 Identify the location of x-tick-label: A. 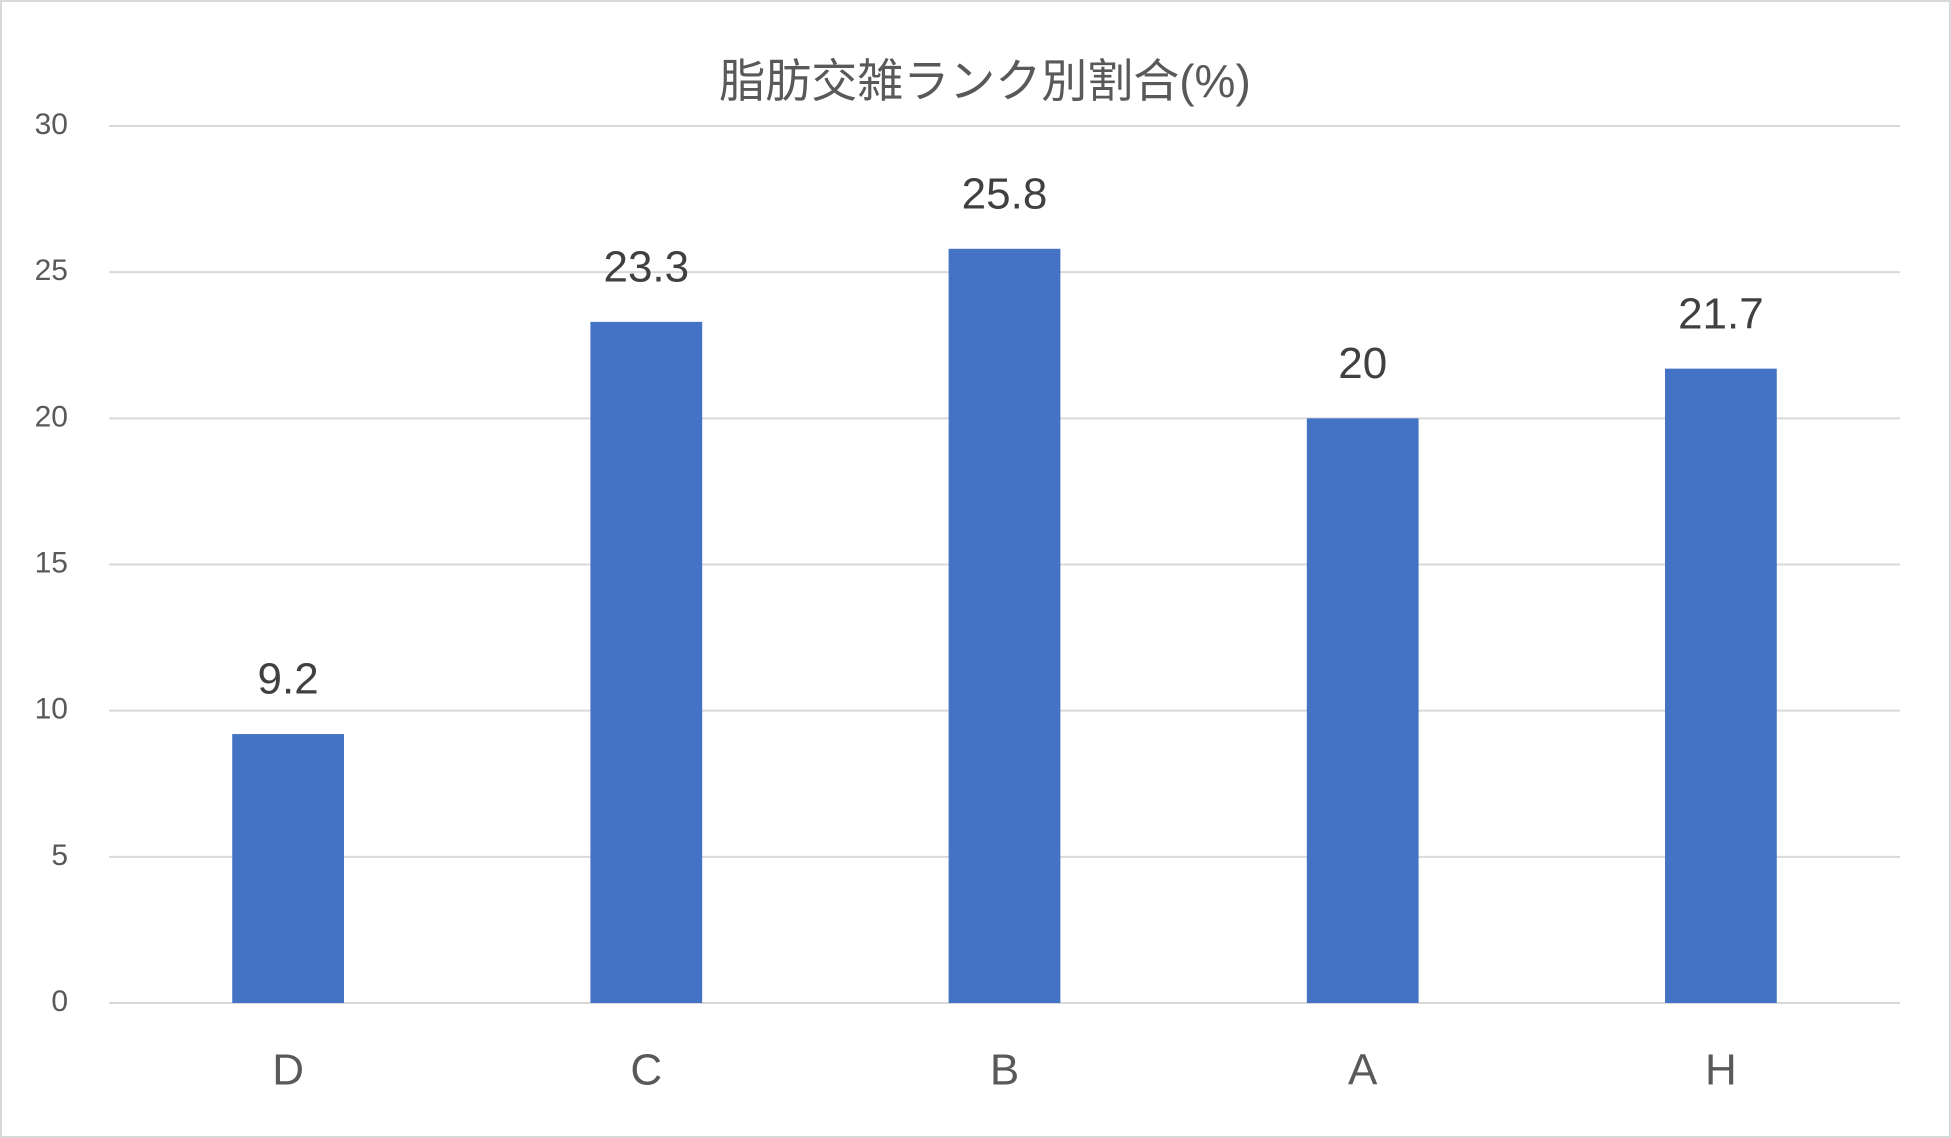
(1363, 1070).